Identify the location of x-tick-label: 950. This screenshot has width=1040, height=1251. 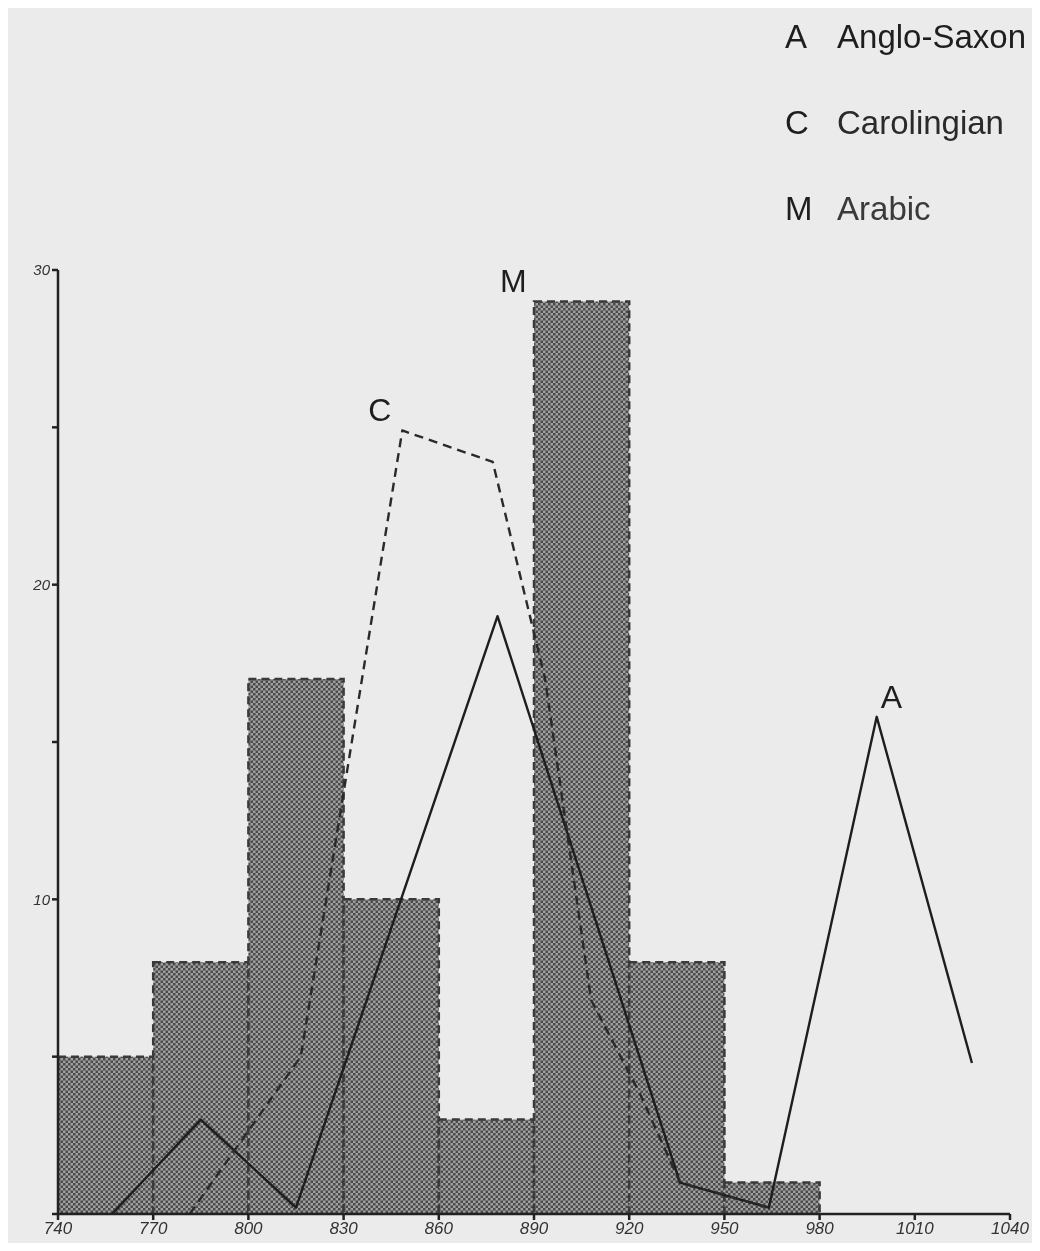
(725, 1229).